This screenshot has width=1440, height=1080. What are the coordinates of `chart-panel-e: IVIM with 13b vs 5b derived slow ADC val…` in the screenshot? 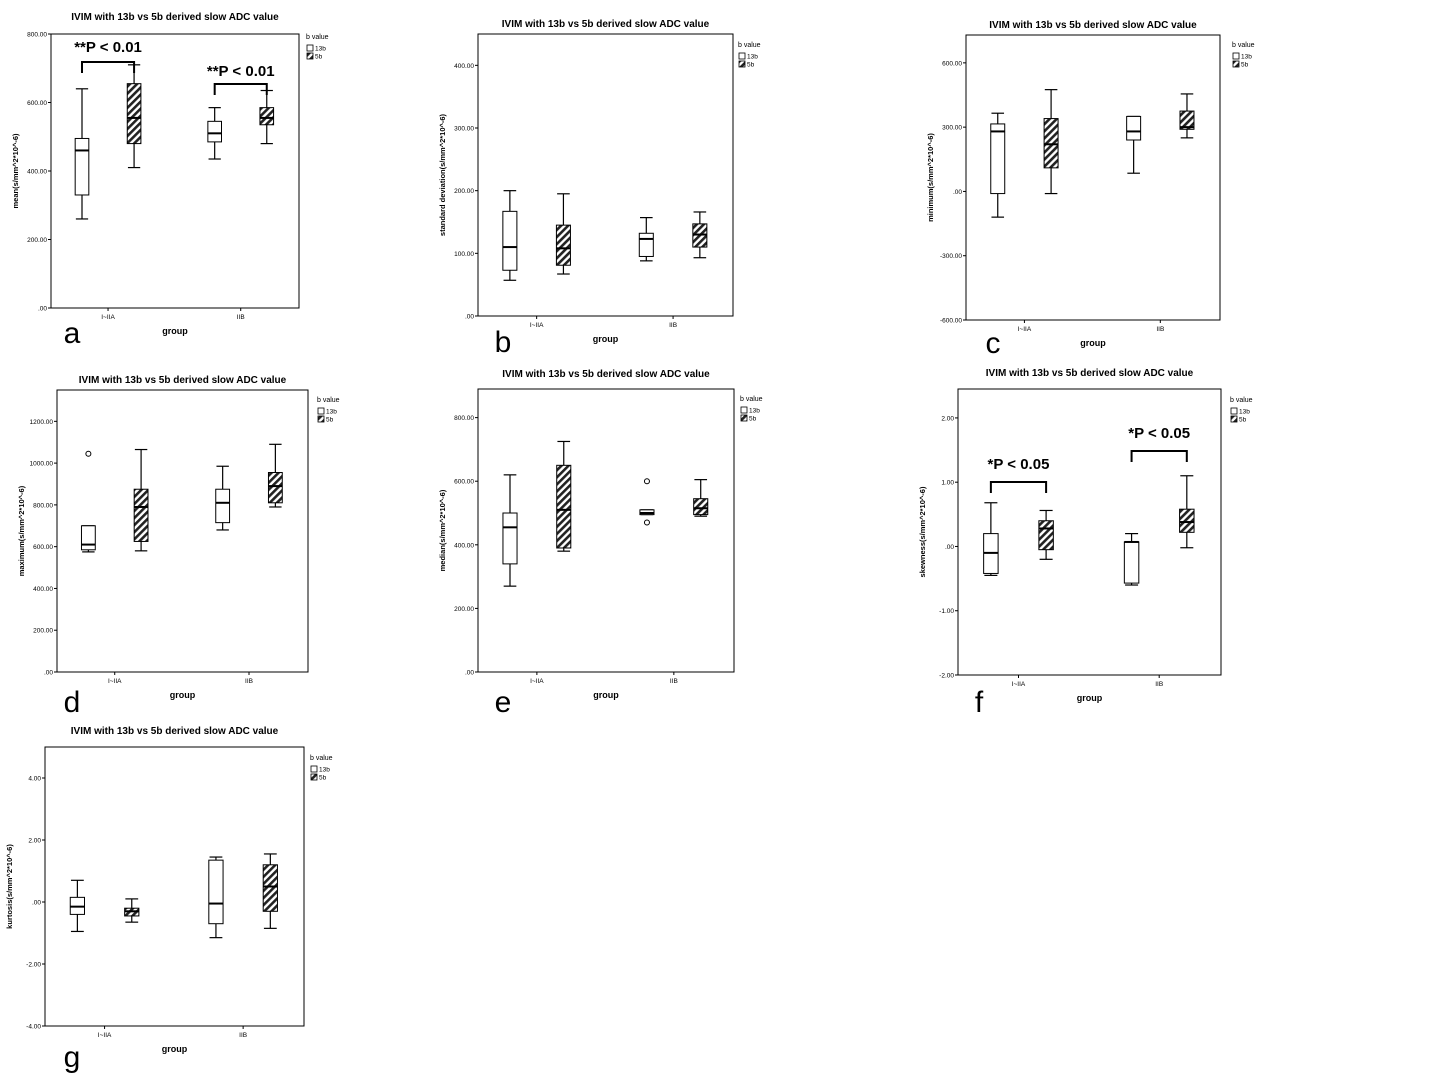 It's located at (600, 544).